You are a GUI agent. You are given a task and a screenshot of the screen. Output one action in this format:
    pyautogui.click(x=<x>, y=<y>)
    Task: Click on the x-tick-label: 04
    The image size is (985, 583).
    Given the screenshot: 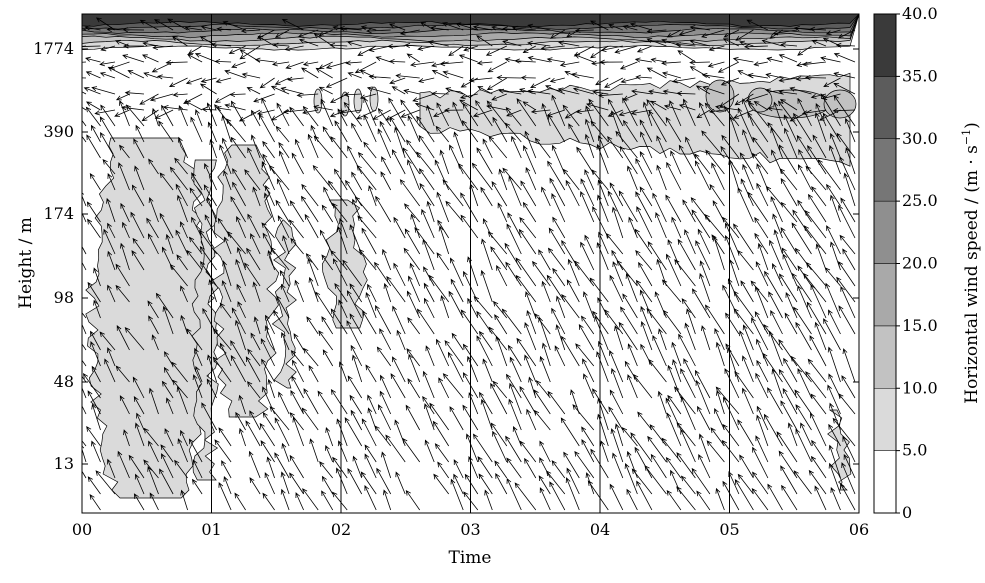 What is the action you would take?
    pyautogui.click(x=600, y=529)
    